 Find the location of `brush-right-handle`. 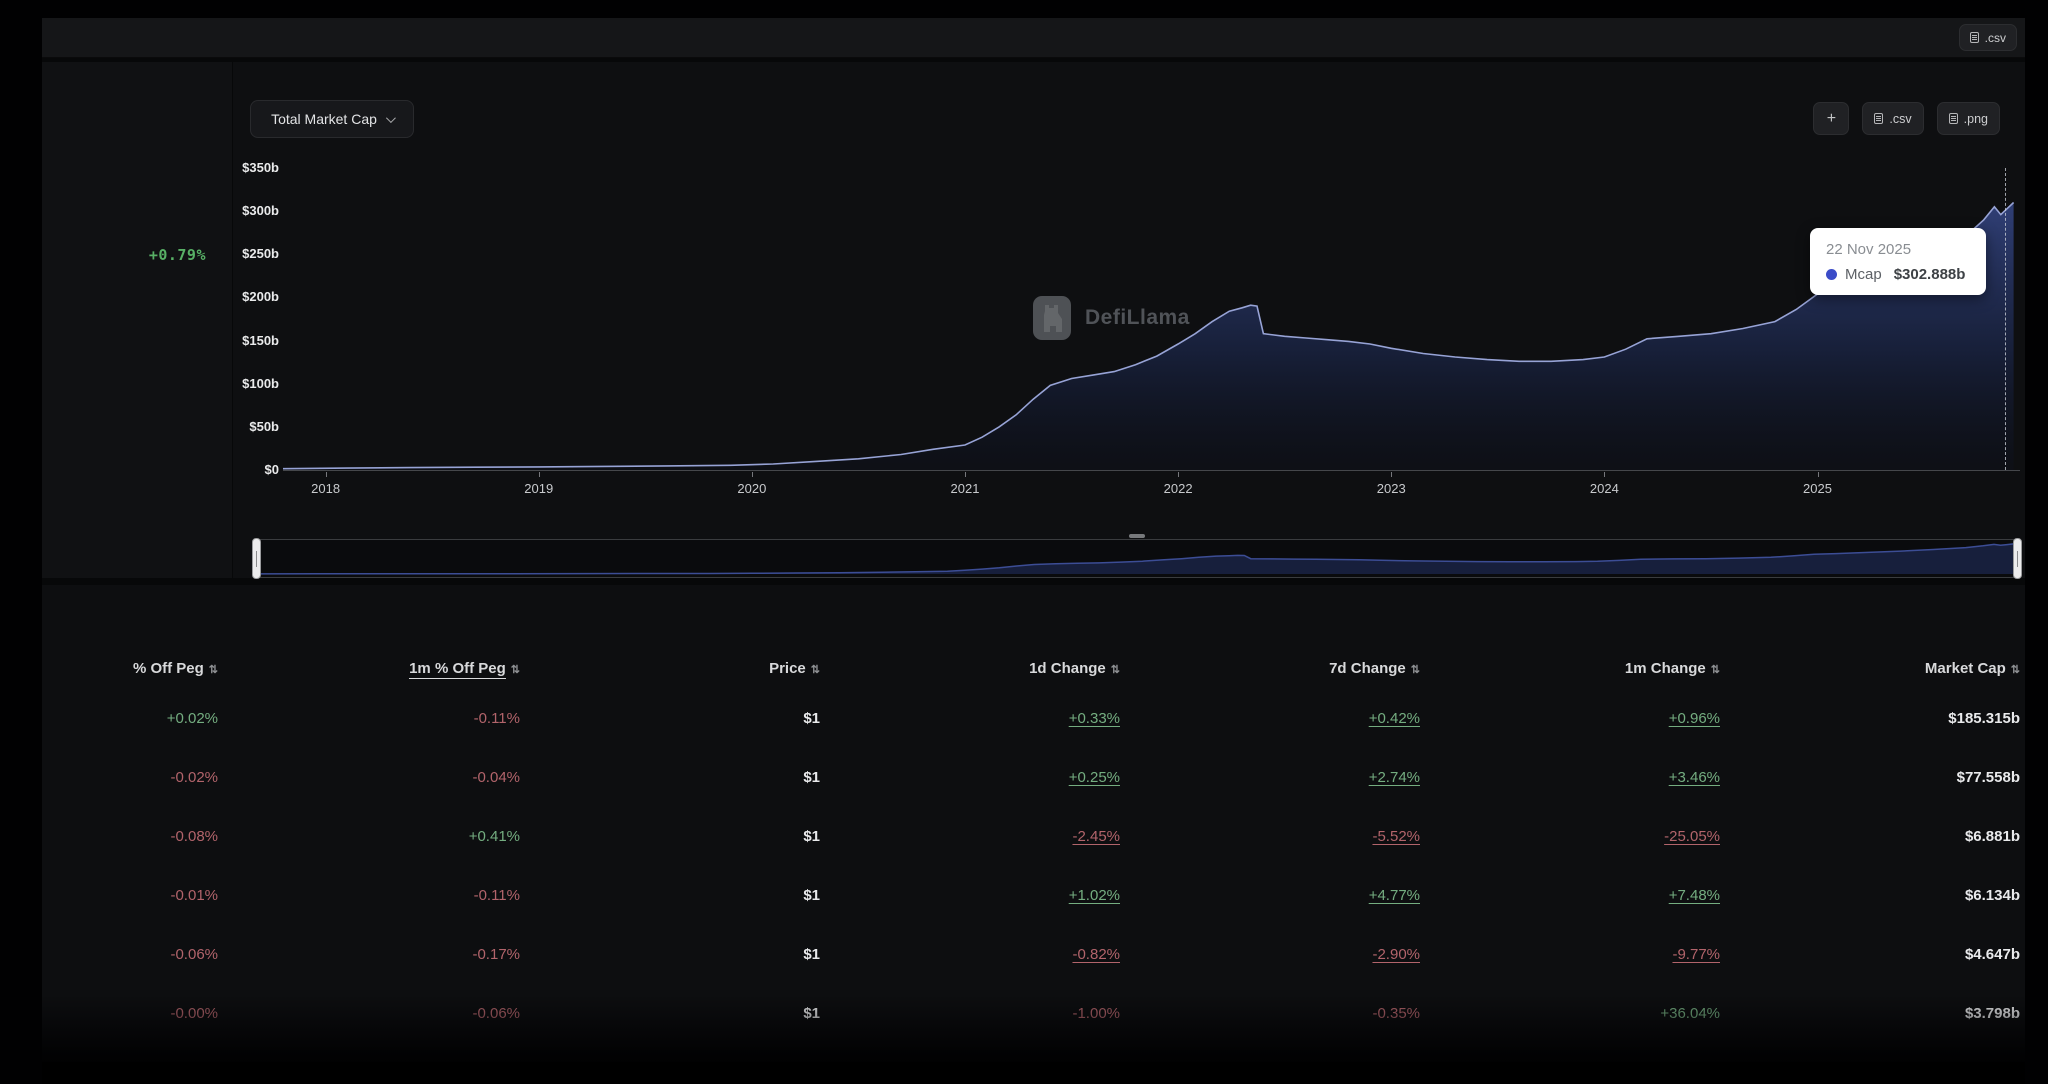

brush-right-handle is located at coordinates (2017, 558).